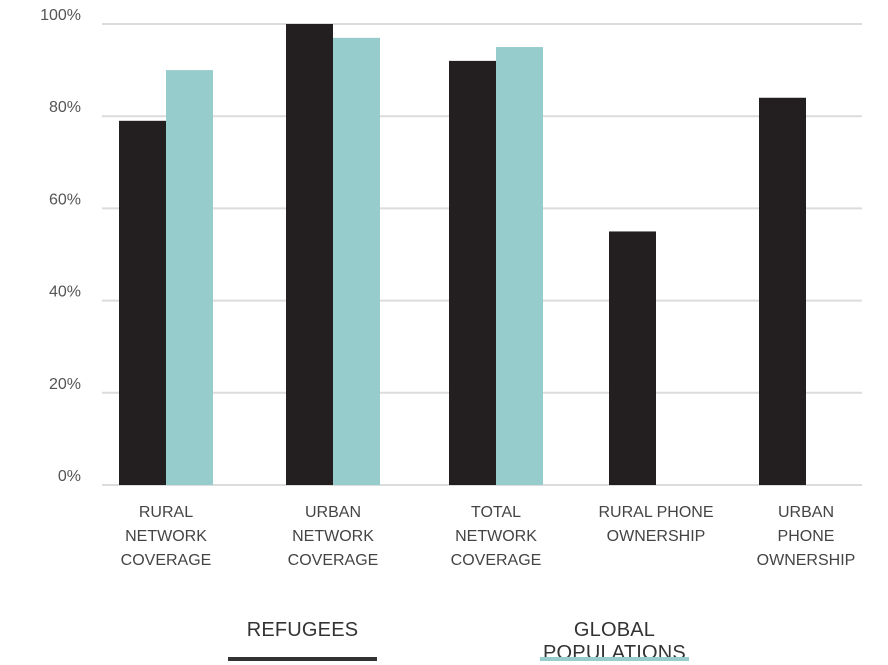 The image size is (888, 665). What do you see at coordinates (60, 15) in the screenshot?
I see `y-tick-label: 100%` at bounding box center [60, 15].